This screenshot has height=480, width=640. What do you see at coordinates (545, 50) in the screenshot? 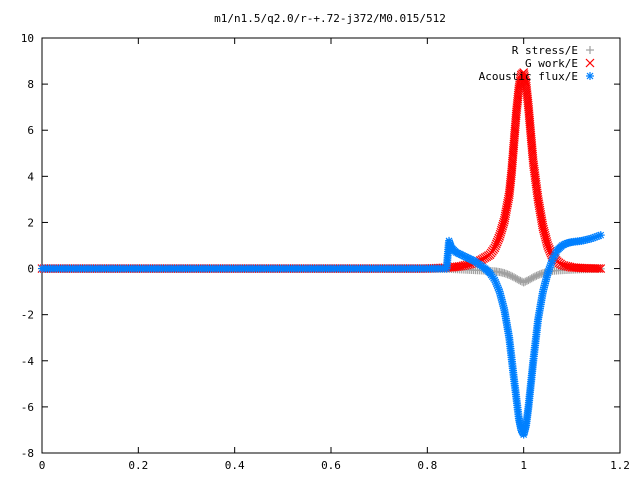
I see `legend-label: R stress/E` at bounding box center [545, 50].